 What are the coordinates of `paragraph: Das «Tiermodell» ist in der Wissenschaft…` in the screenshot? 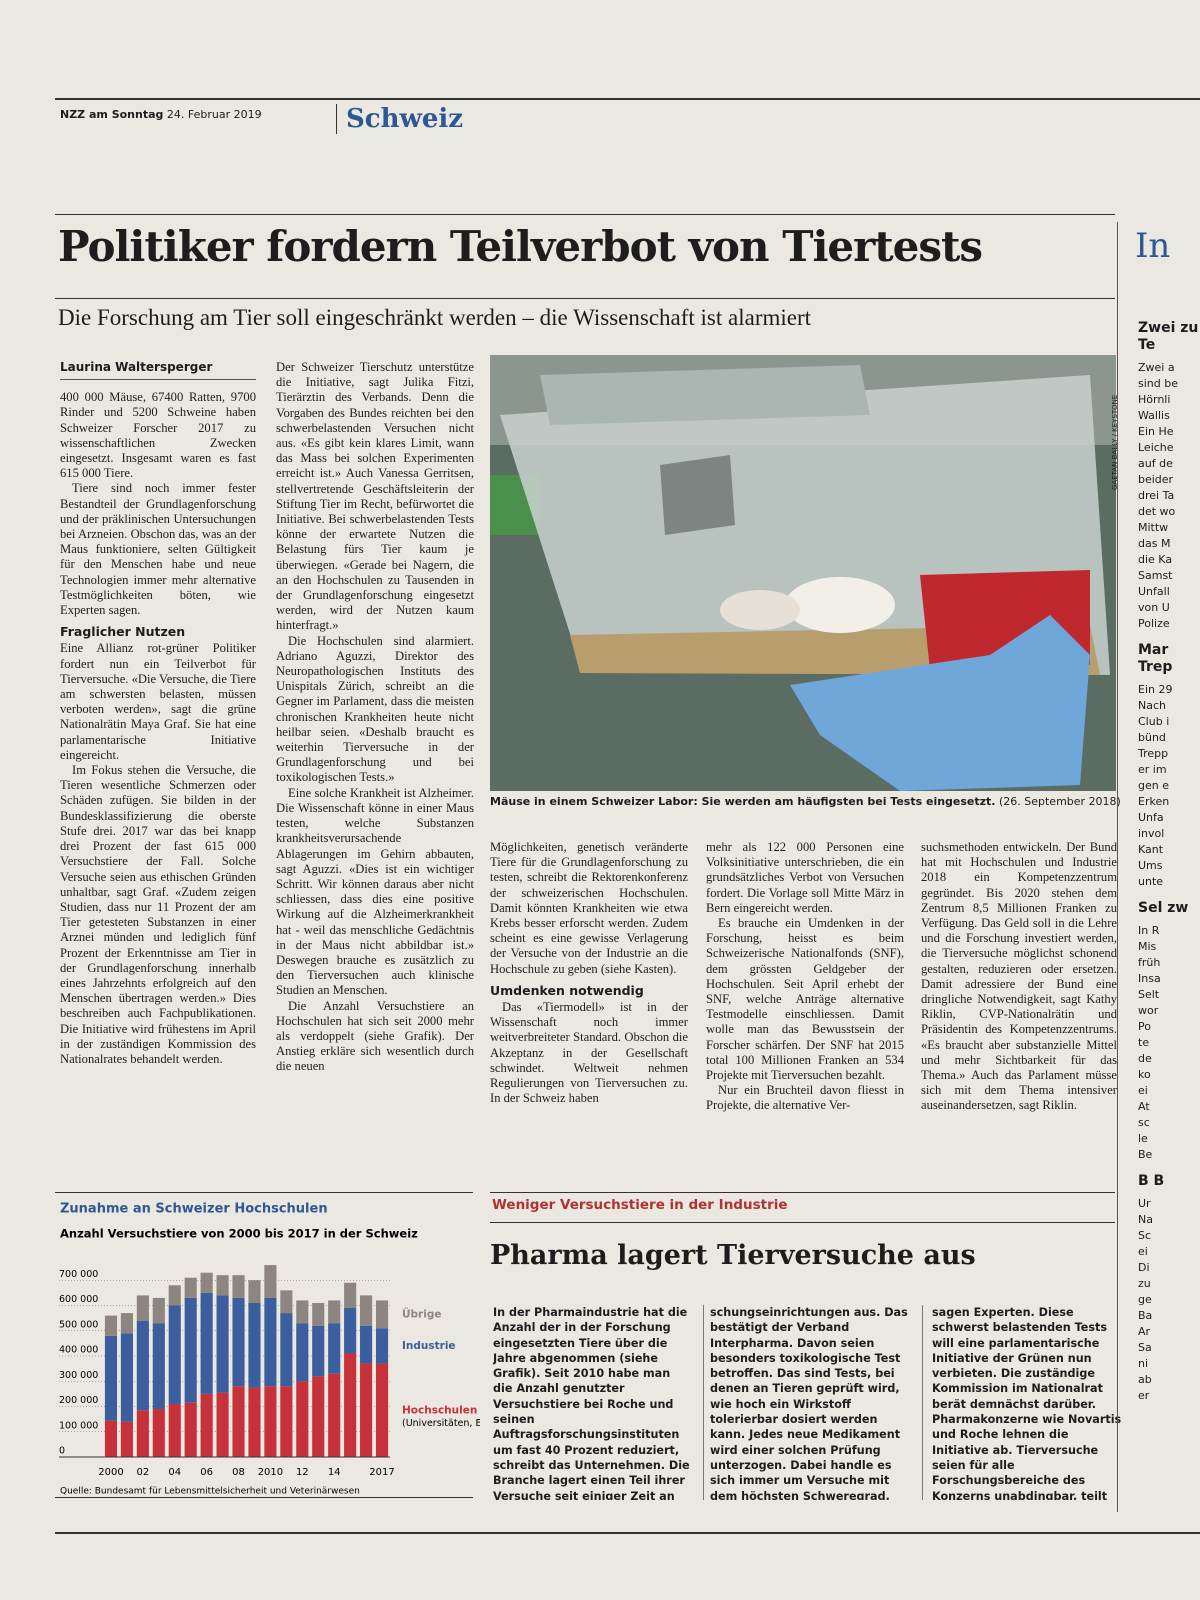 It's located at (589, 1053).